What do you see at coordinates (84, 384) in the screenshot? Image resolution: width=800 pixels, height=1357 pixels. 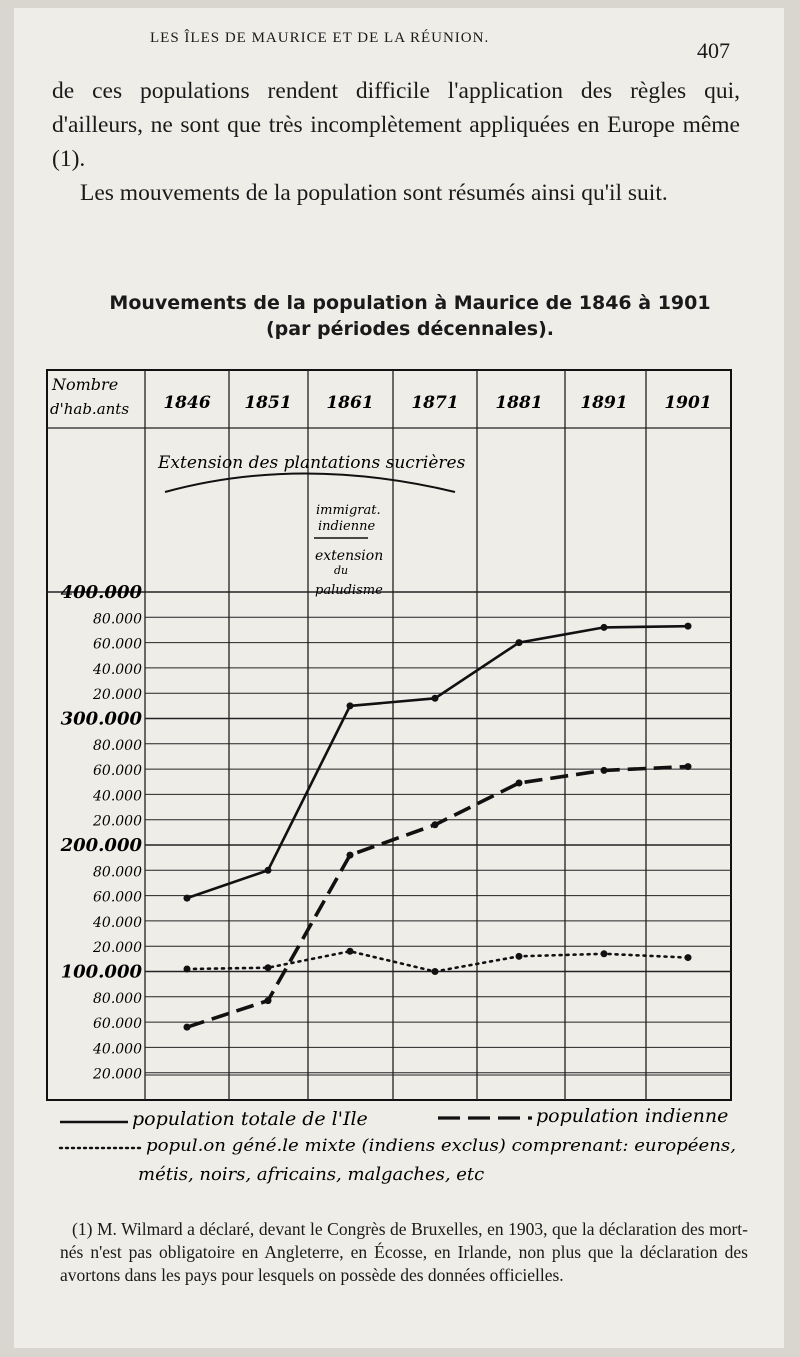 I see `y-header-line1: Nombre` at bounding box center [84, 384].